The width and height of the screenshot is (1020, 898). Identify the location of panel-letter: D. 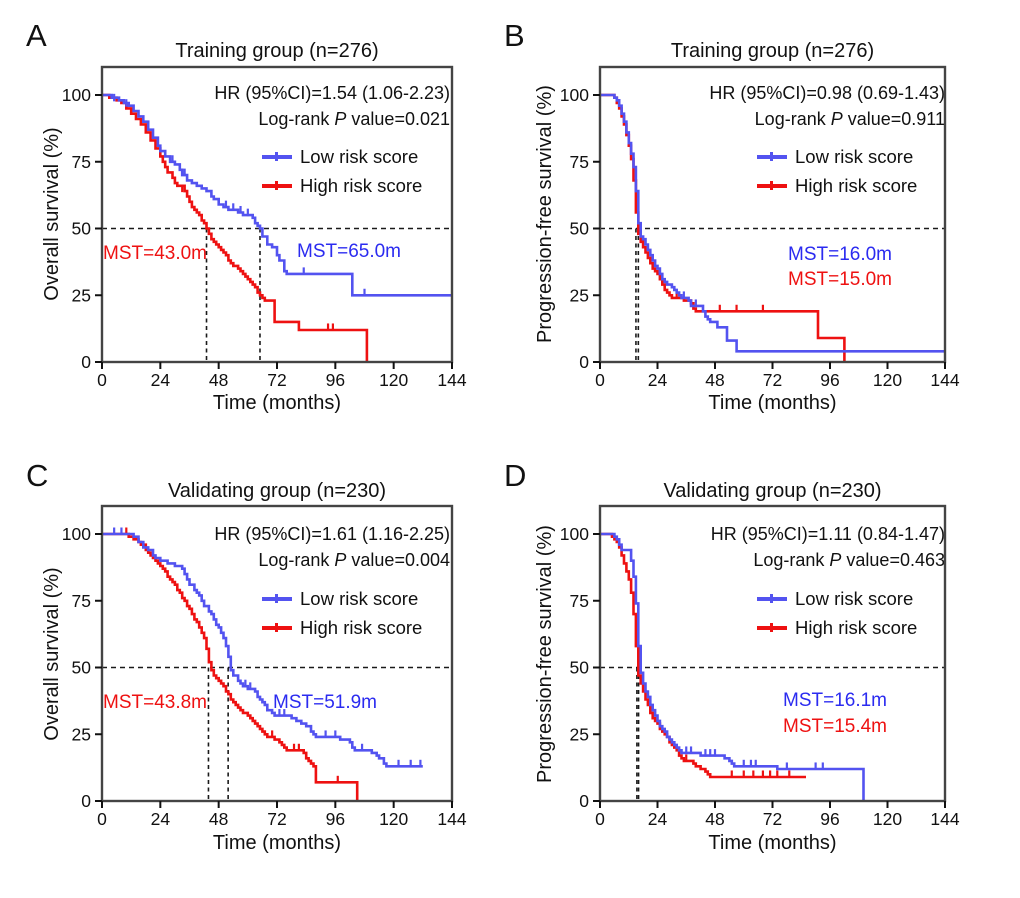
(515, 475).